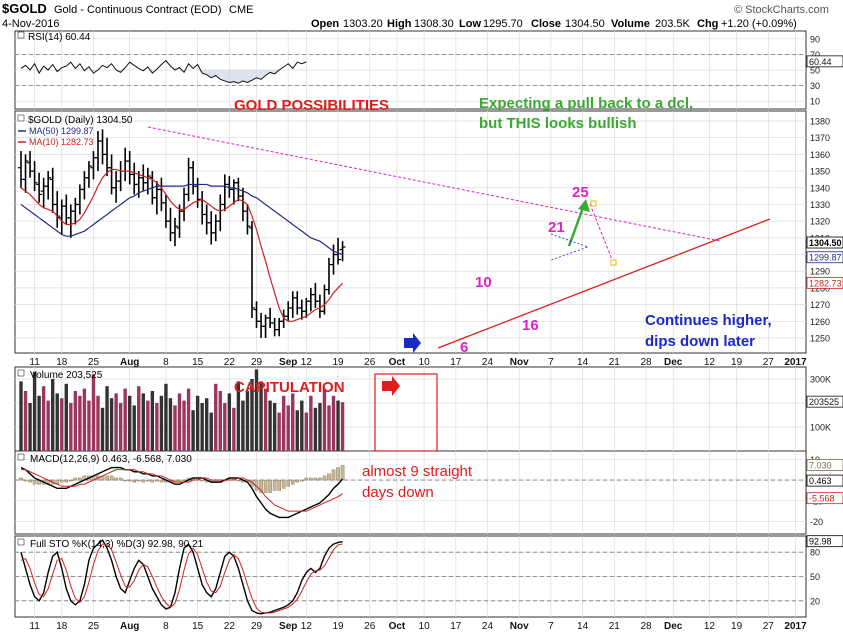 The width and height of the screenshot is (843, 638). Describe the element at coordinates (824, 541) in the screenshot. I see `sto-value-tag: 92.98` at that location.